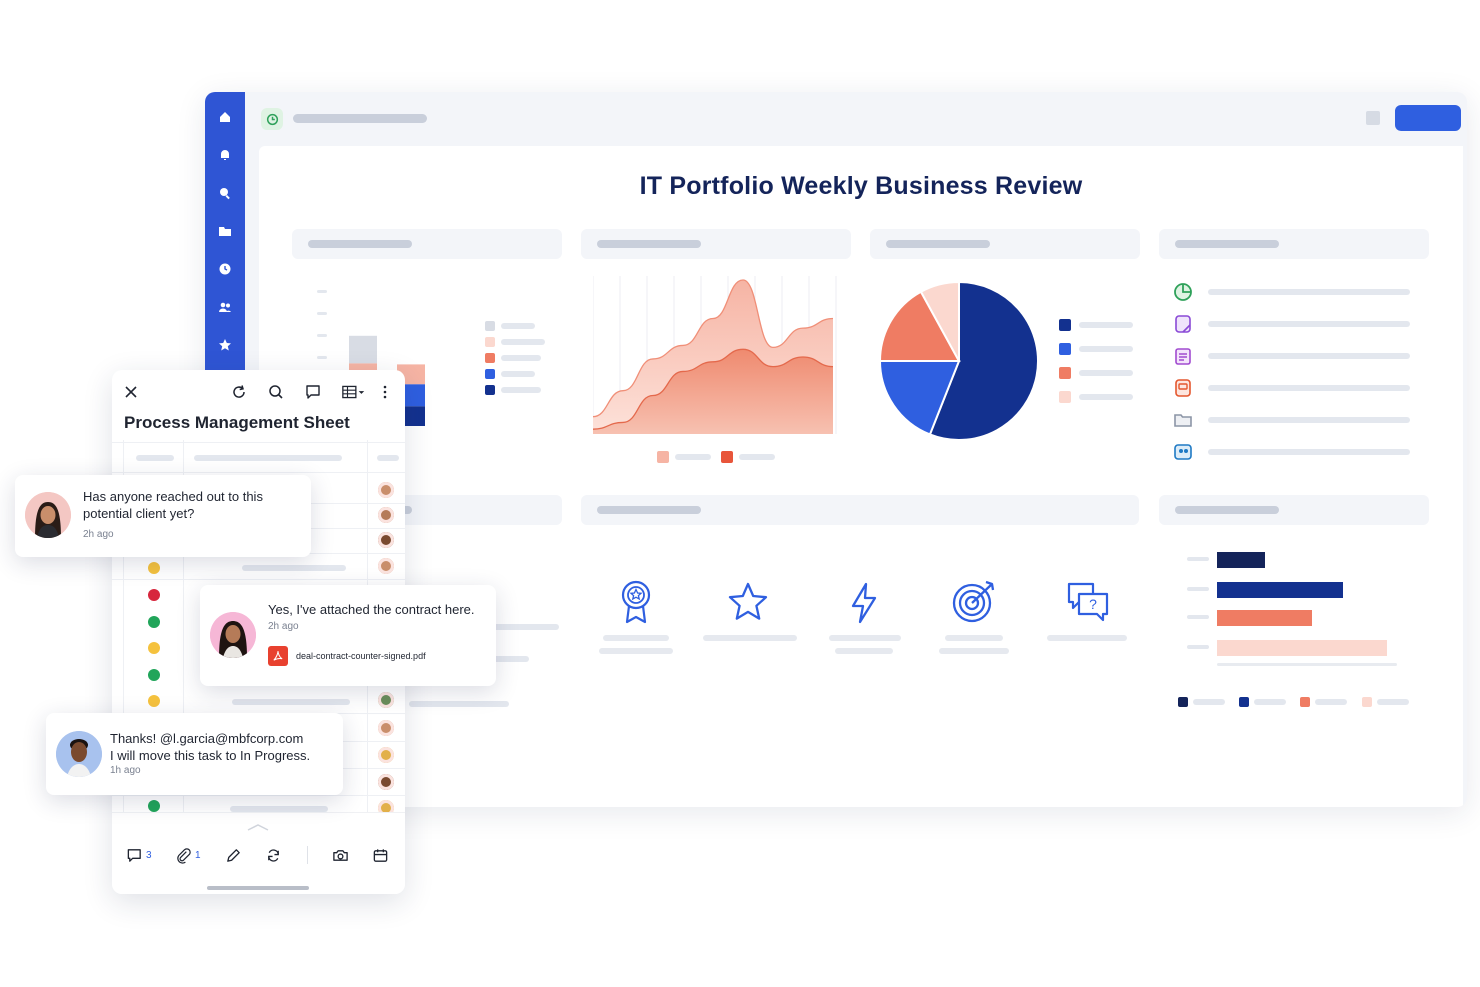 The height and width of the screenshot is (987, 1480). I want to click on share-button, so click(1428, 118).